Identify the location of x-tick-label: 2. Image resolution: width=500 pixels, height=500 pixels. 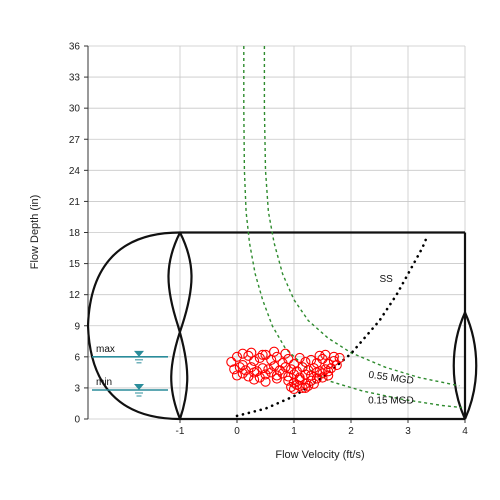
(351, 431).